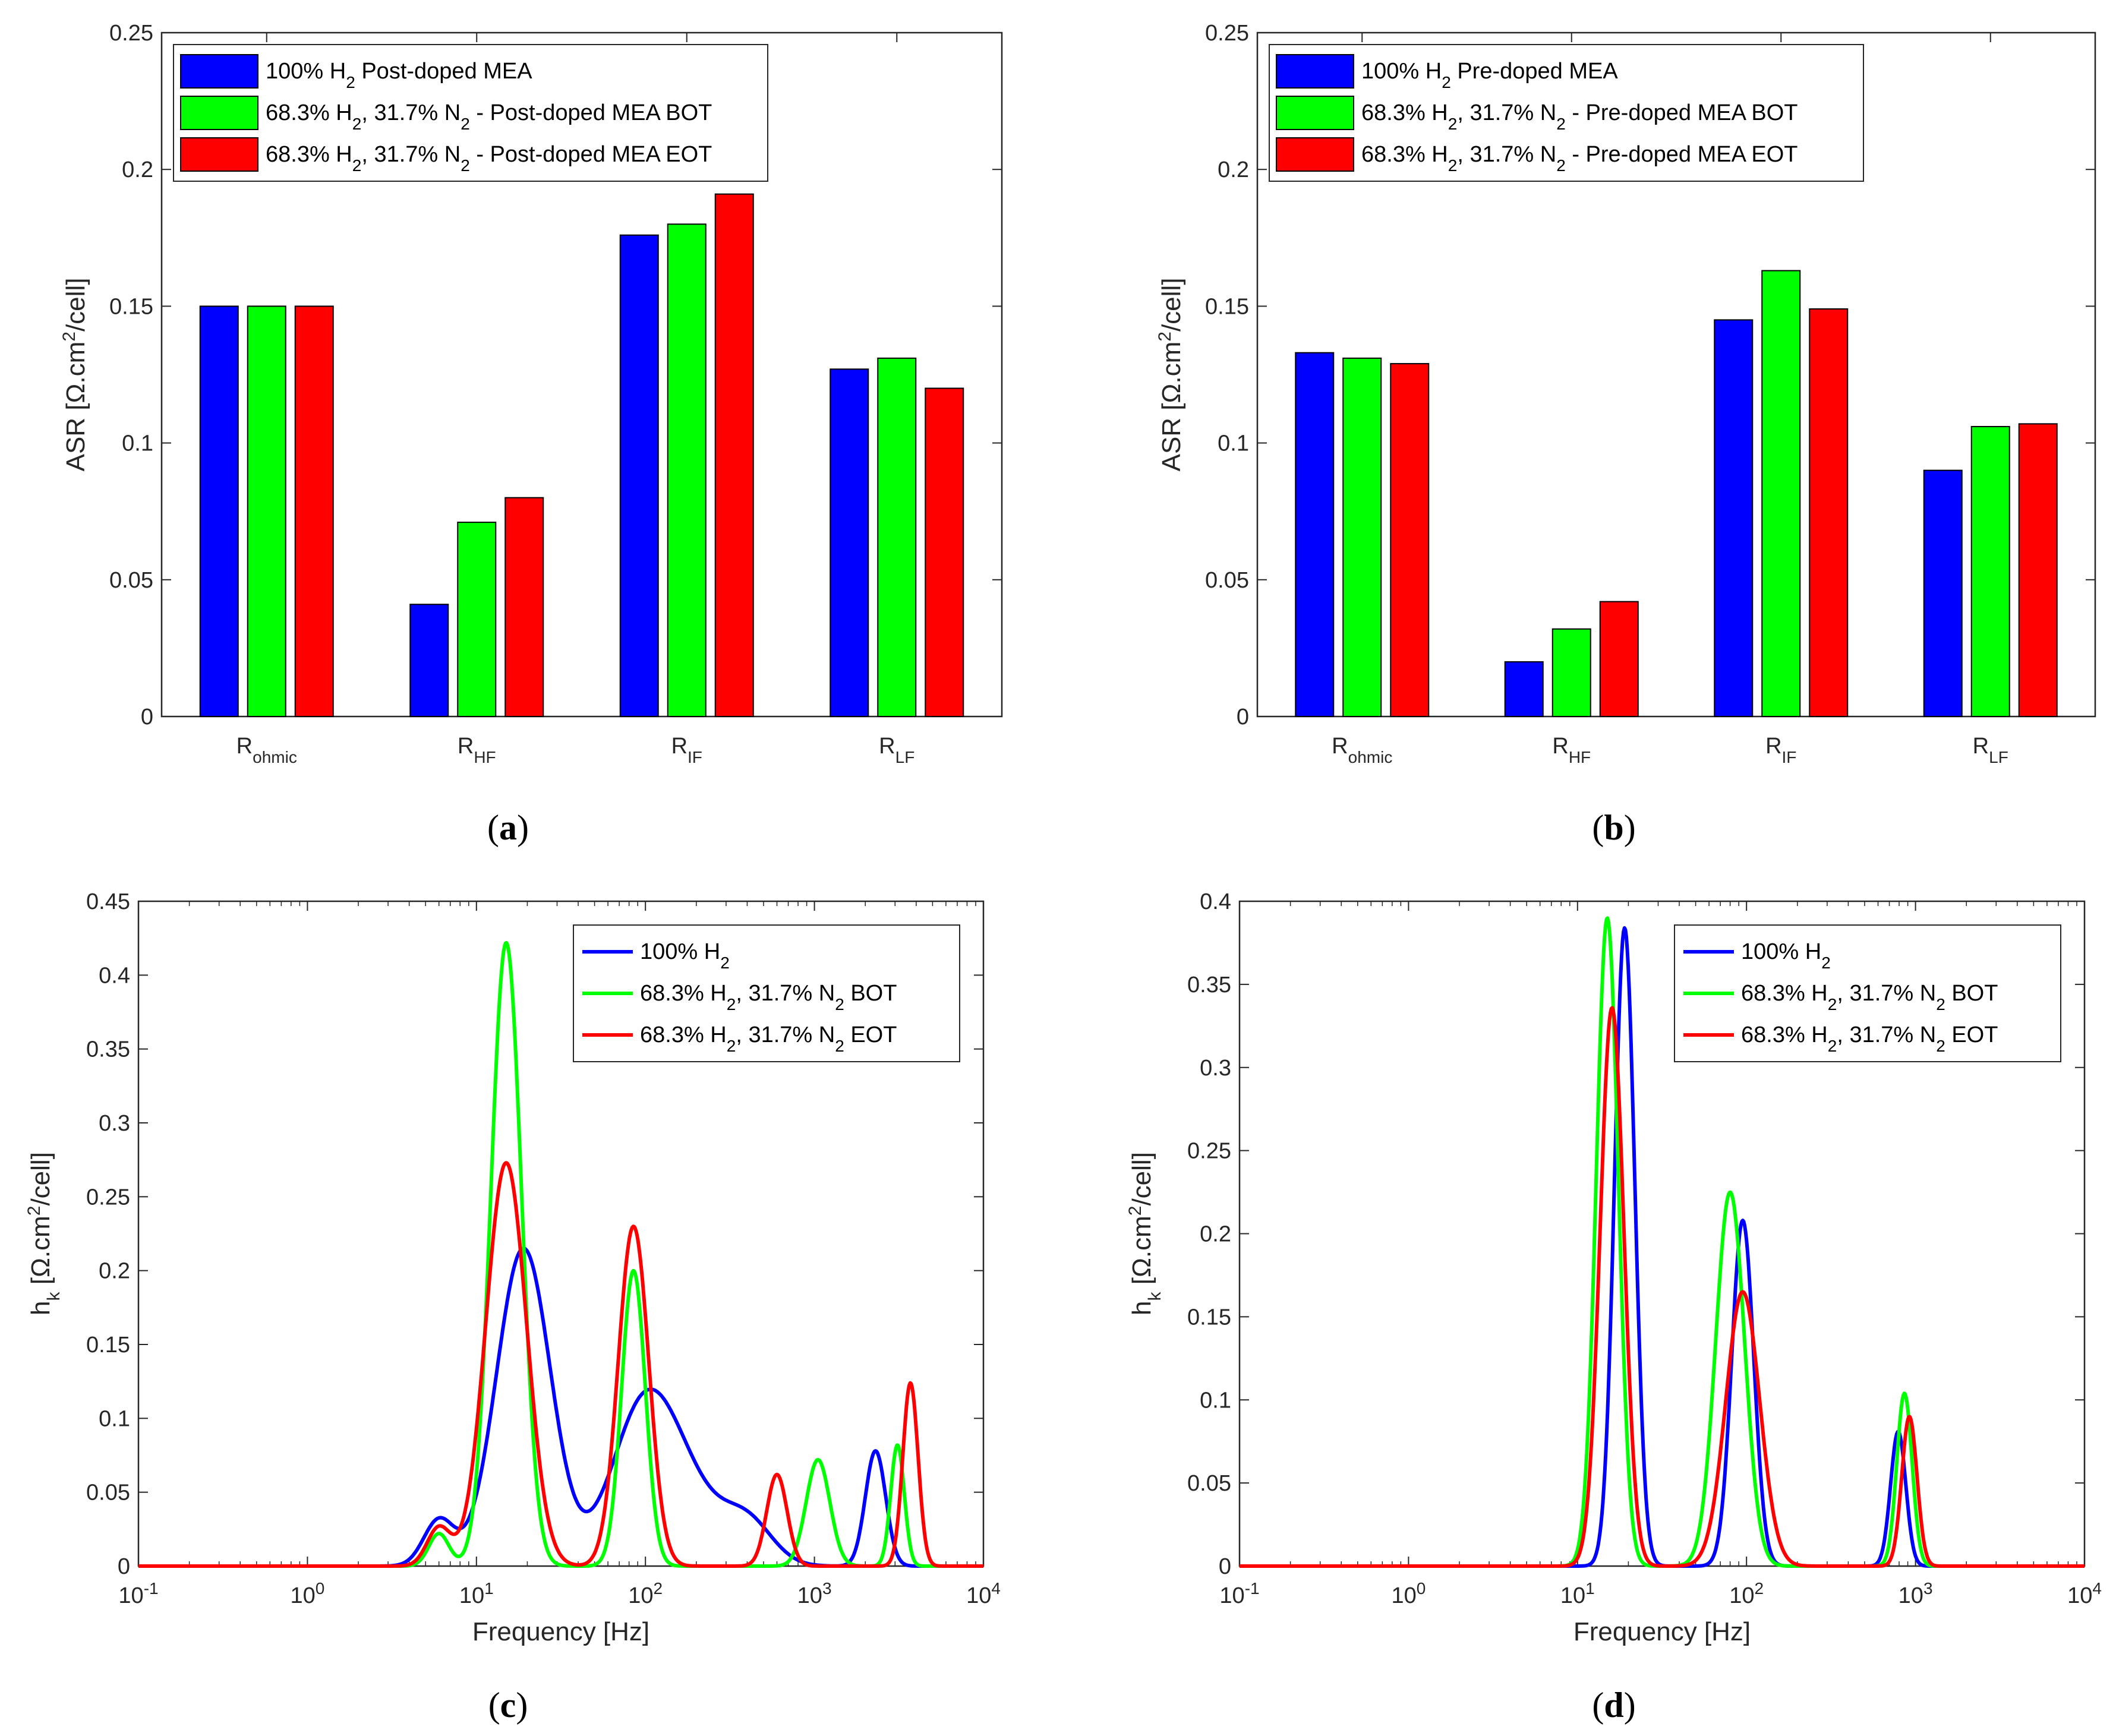 The width and height of the screenshot is (2116, 1736). I want to click on text-part: d, so click(1613, 1705).